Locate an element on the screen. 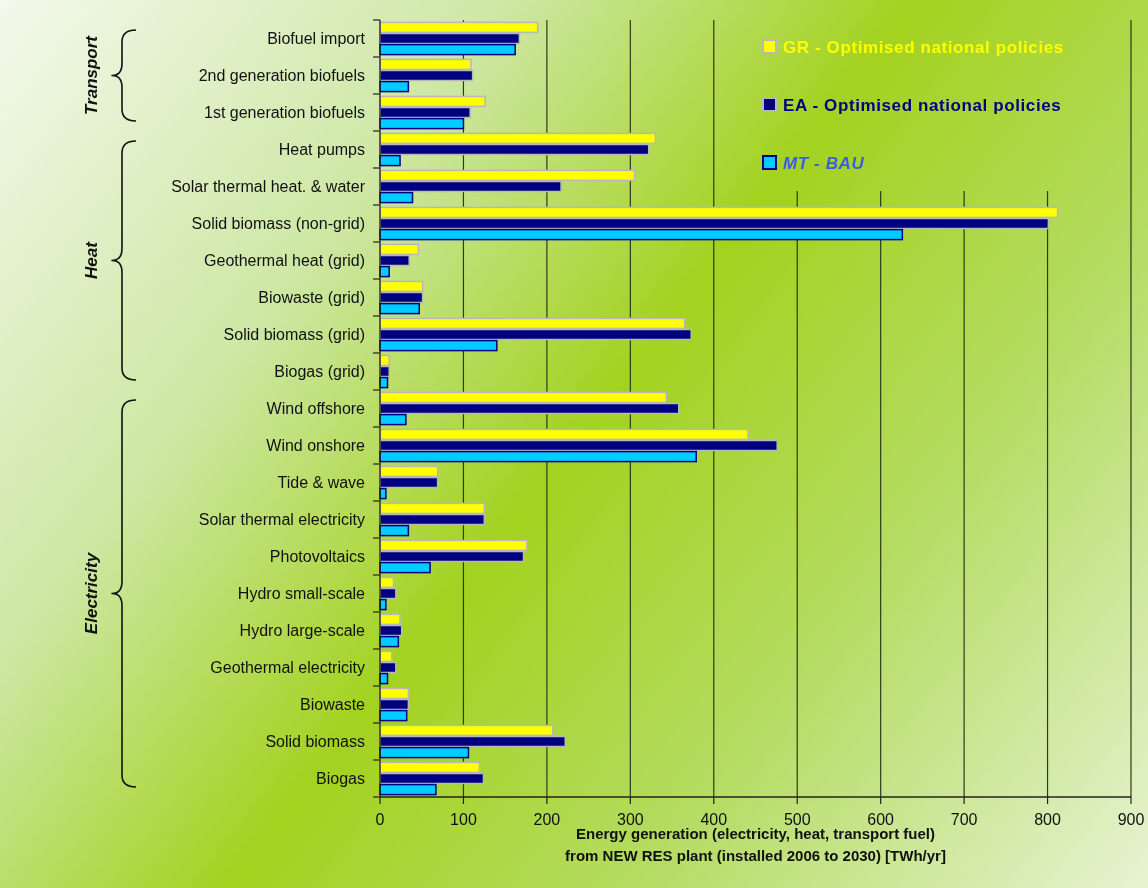  legend-label: MT - BAU is located at coordinates (824, 163).